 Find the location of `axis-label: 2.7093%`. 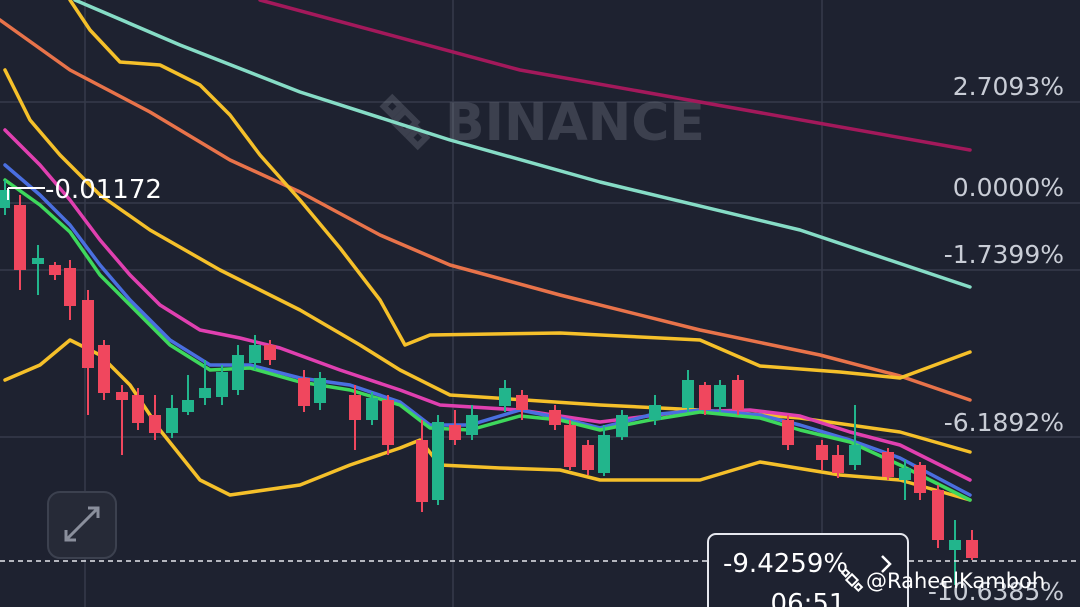

axis-label: 2.7093% is located at coordinates (1008, 86).